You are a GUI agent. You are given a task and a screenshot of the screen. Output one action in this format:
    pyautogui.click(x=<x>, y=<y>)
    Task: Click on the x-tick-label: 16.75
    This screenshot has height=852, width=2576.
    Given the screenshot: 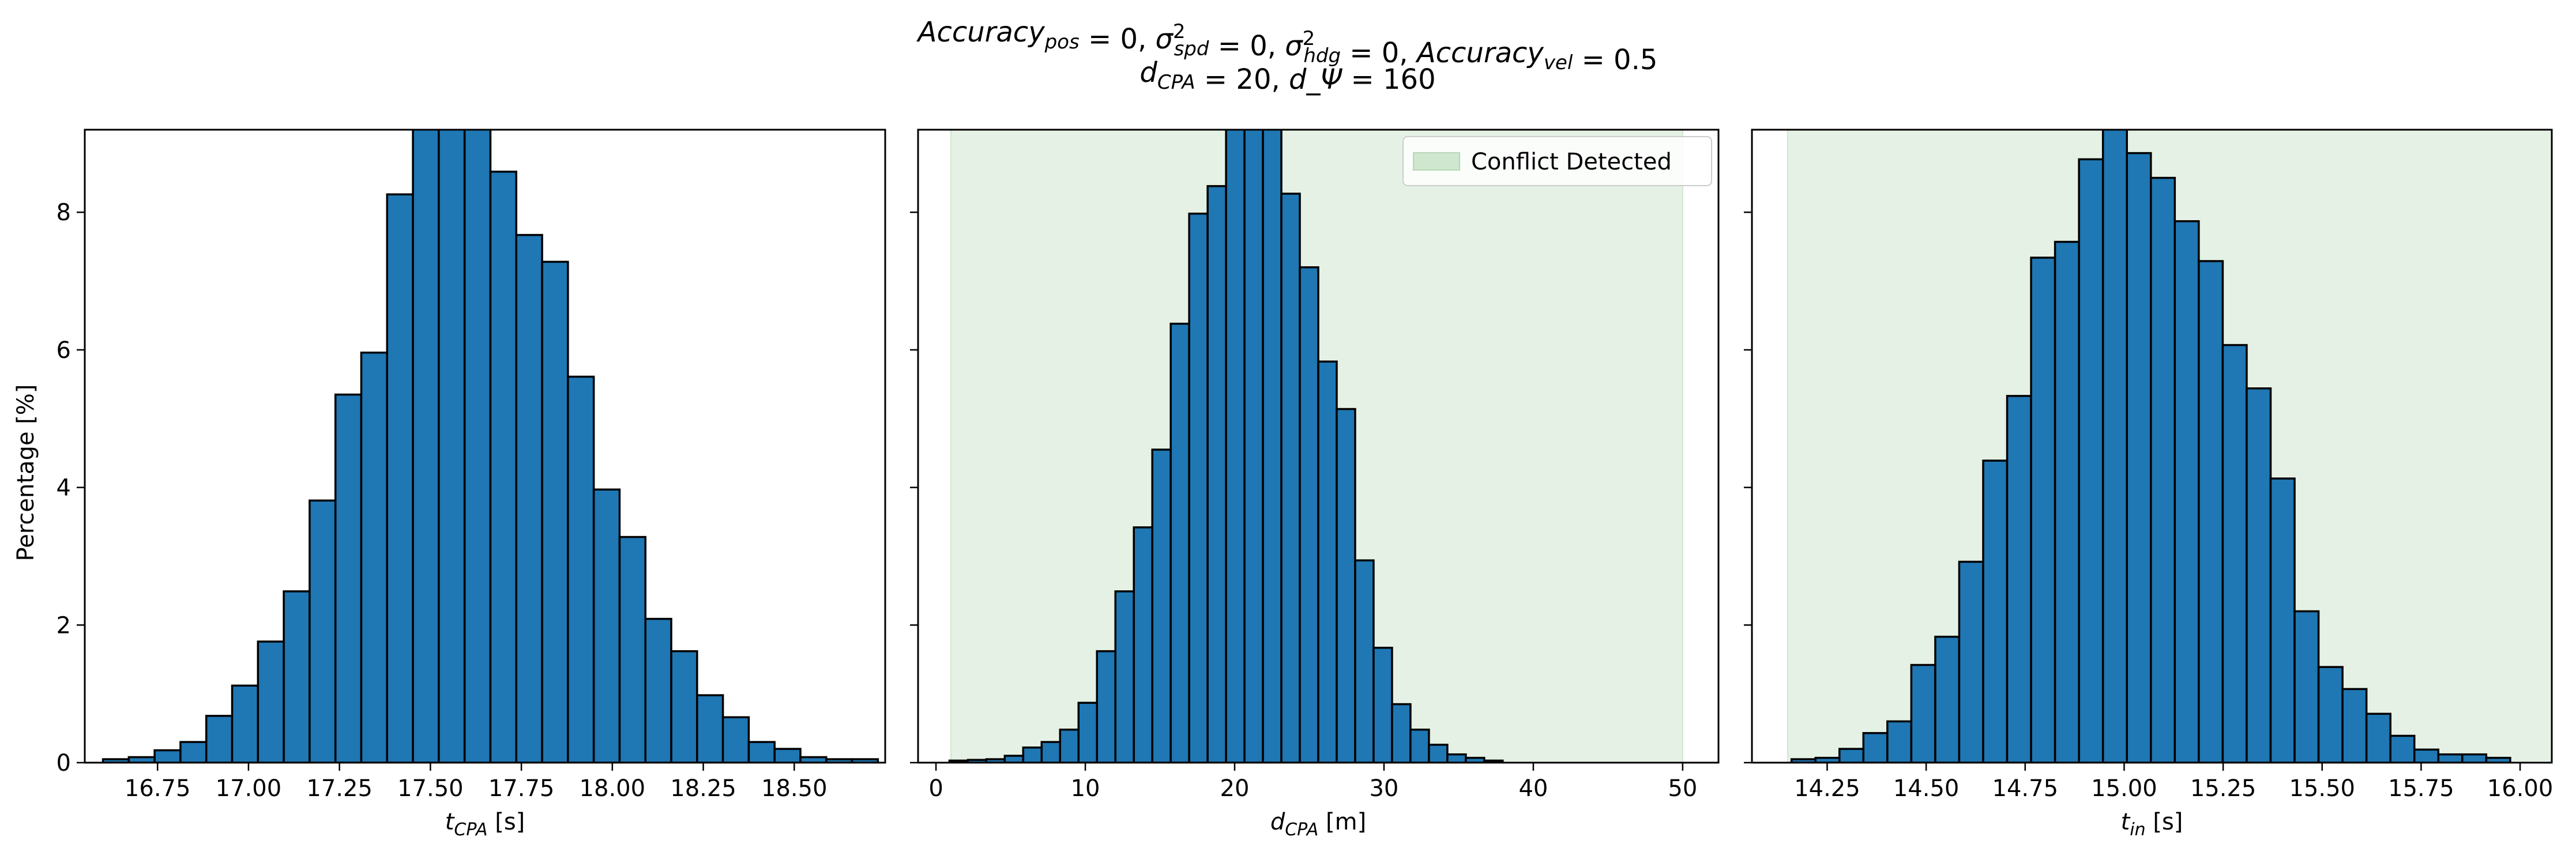 What is the action you would take?
    pyautogui.click(x=158, y=789)
    